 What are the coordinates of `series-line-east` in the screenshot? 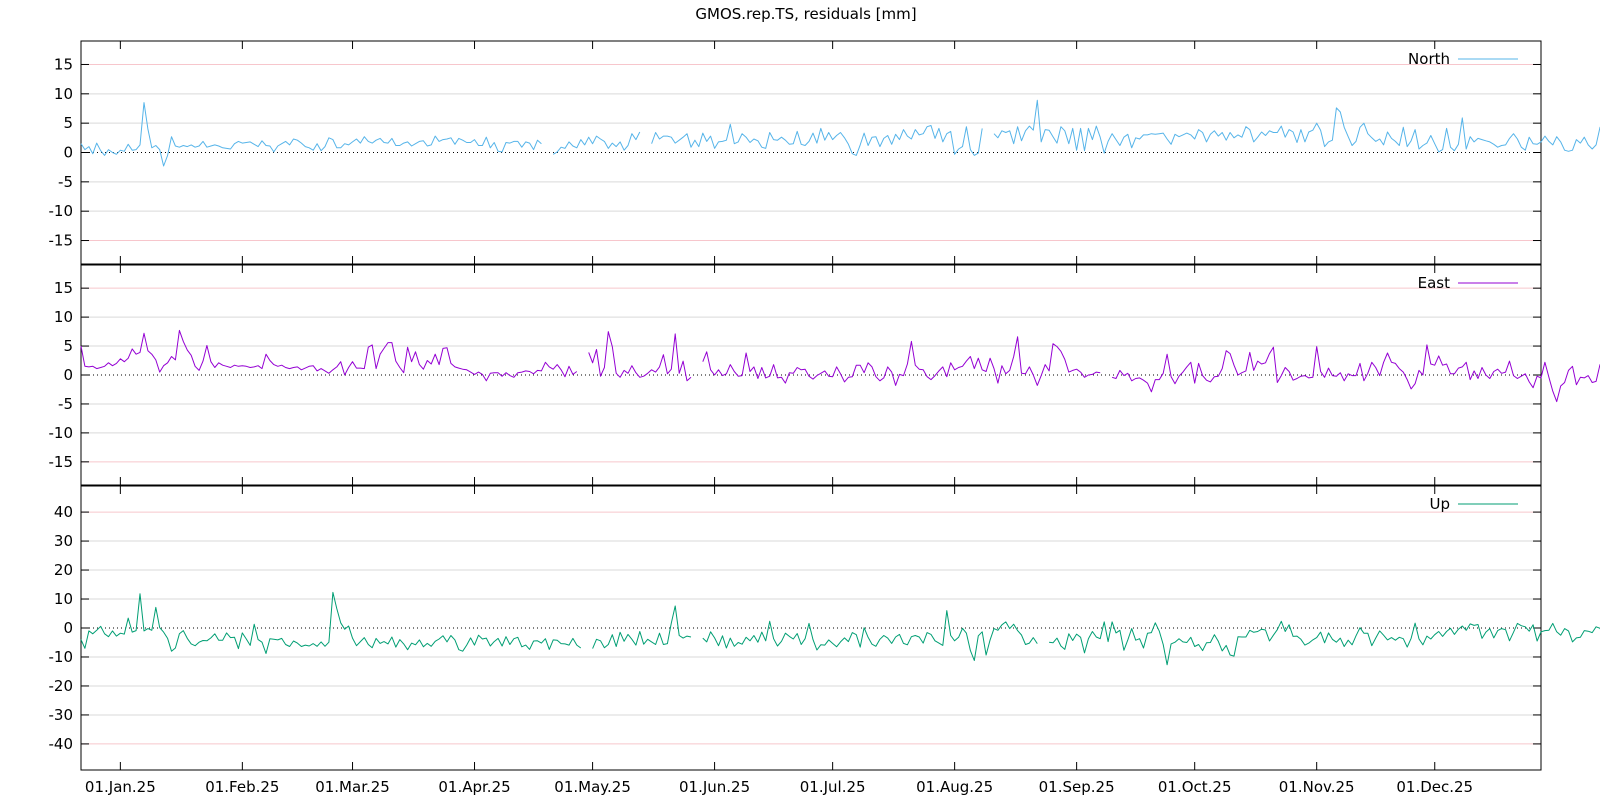 It's located at (840, 363).